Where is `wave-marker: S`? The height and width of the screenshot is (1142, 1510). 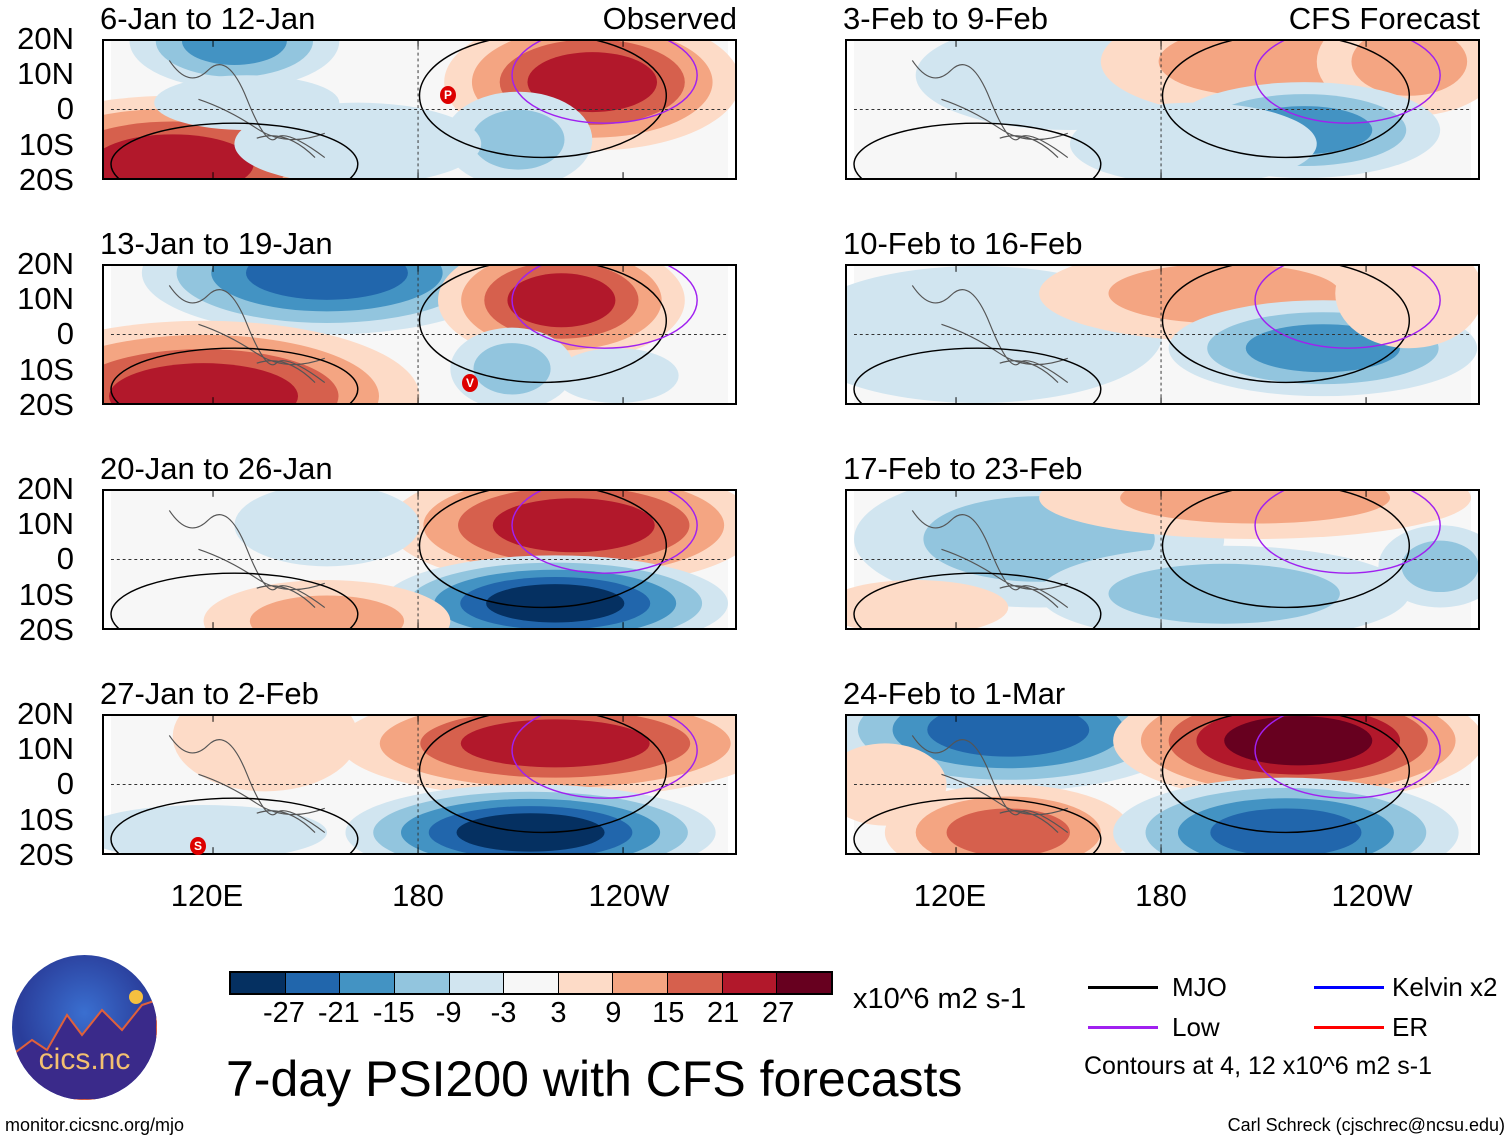
wave-marker: S is located at coordinates (198, 846).